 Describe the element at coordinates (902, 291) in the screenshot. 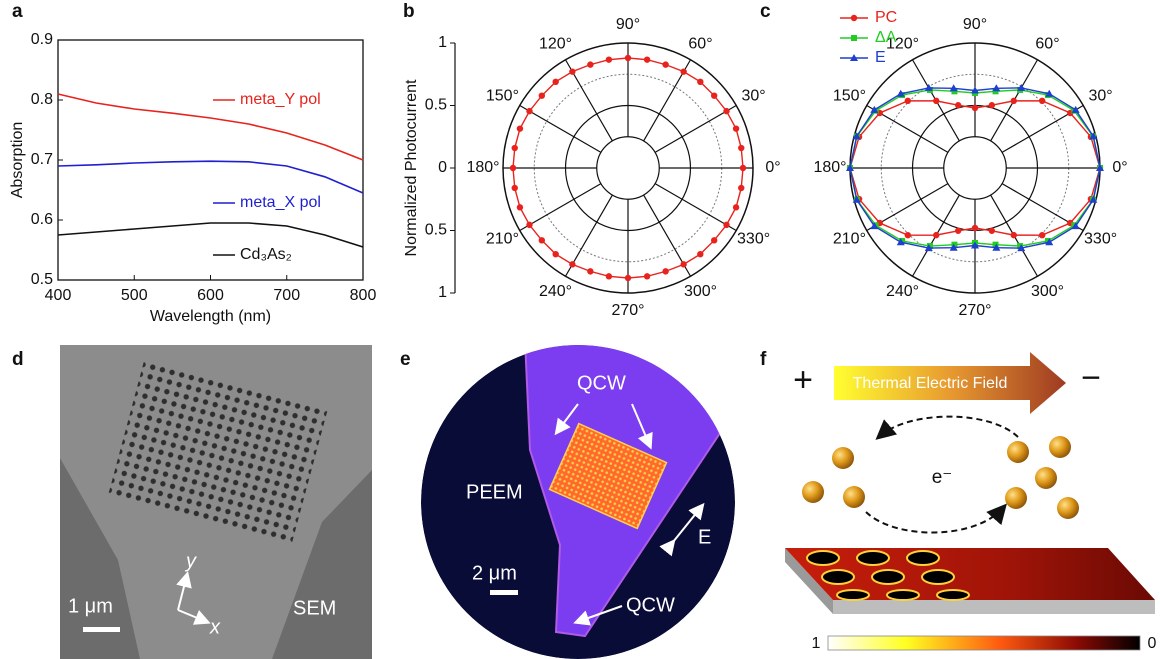

I see `angle-label: 240°` at that location.